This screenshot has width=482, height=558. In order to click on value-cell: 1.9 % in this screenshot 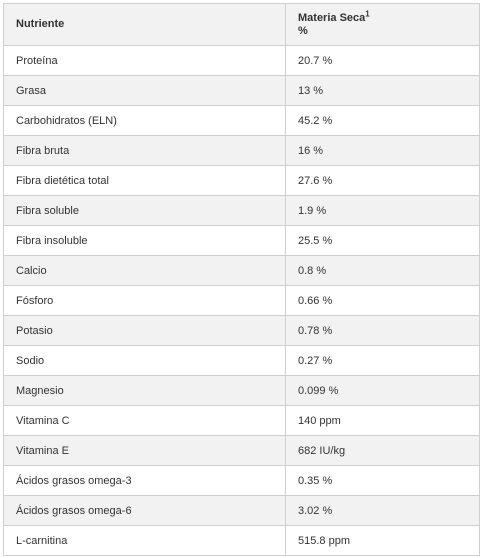, I will do `click(382, 210)`.